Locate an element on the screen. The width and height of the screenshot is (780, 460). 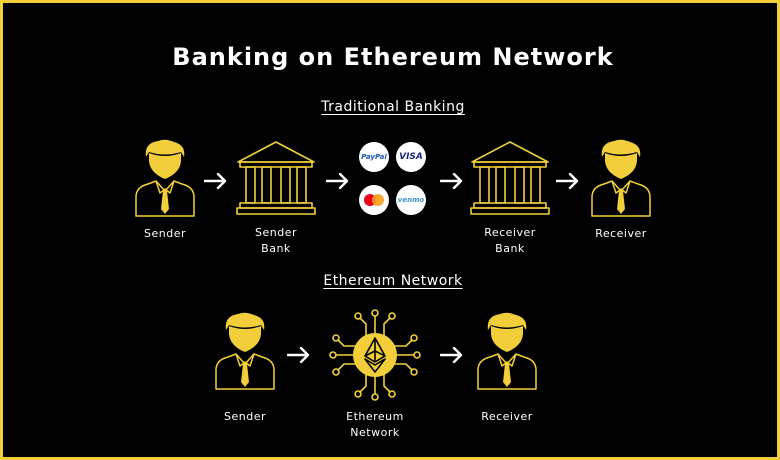
node-label-sender-bank: Sender Bank is located at coordinates (276, 240).